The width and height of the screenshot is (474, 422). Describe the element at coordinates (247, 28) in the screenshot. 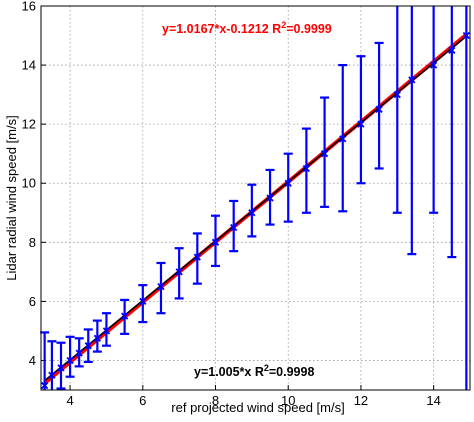

I see `red-fit-annotation: y=1.0167*x-0.1212 R2=0.9999` at that location.